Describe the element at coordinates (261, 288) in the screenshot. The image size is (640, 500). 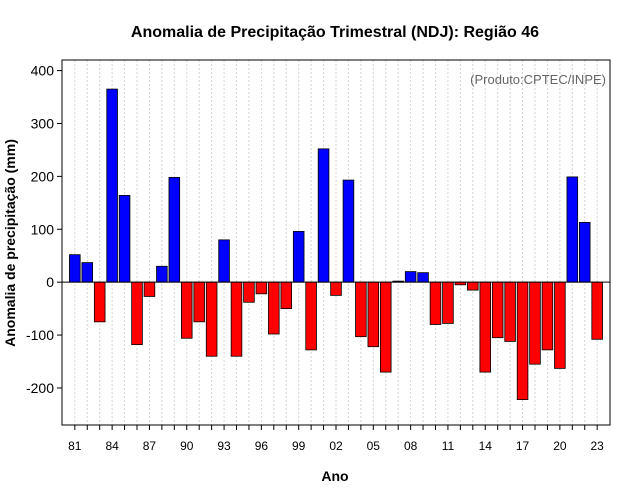
I see `bar-1996` at that location.